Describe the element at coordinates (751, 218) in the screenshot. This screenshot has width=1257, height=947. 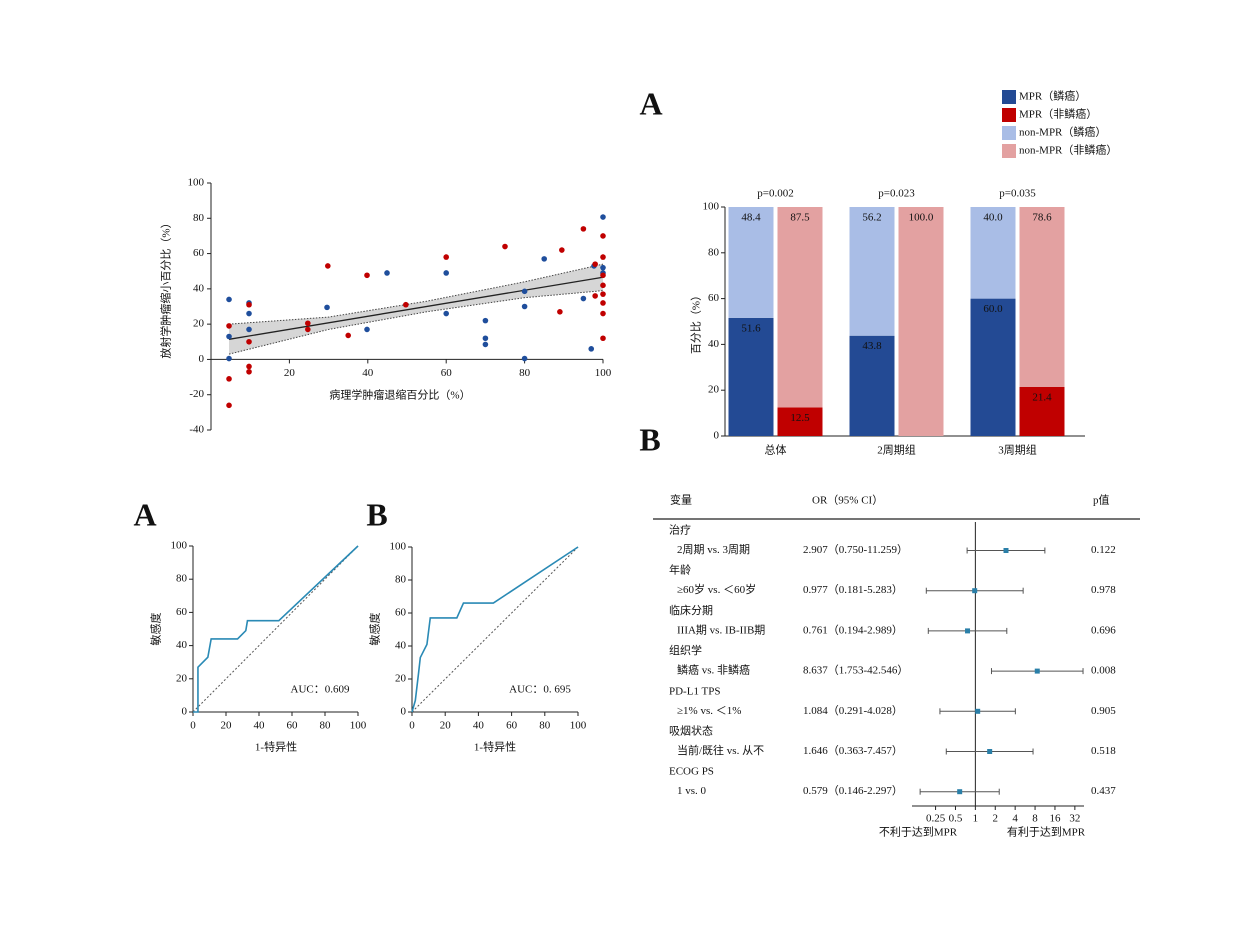
I see `value-label: 48.4` at that location.